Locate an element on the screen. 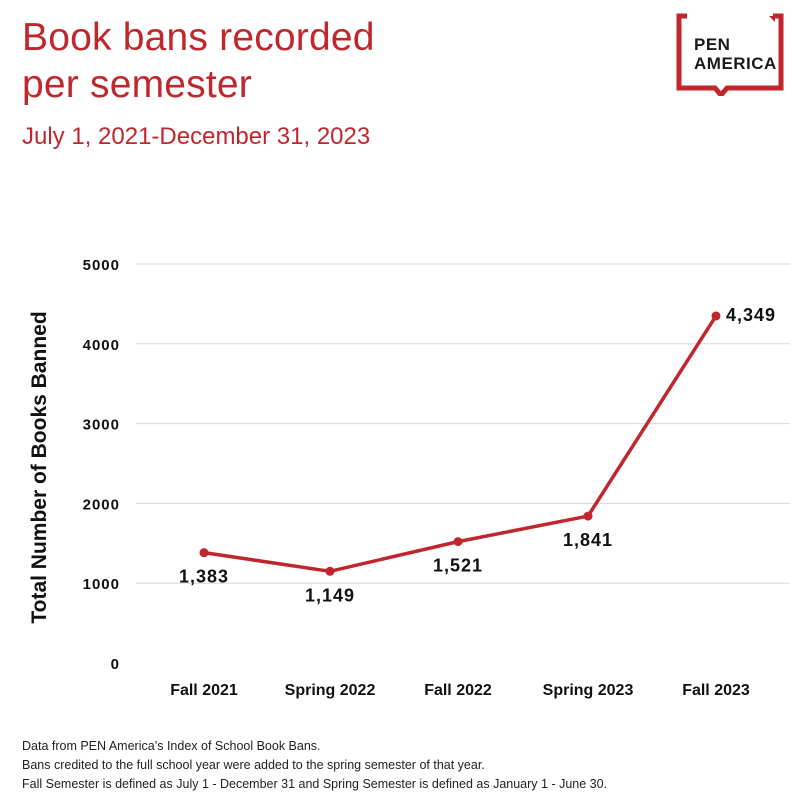 The image size is (808, 800). data-label-1: 1,149 is located at coordinates (330, 595).